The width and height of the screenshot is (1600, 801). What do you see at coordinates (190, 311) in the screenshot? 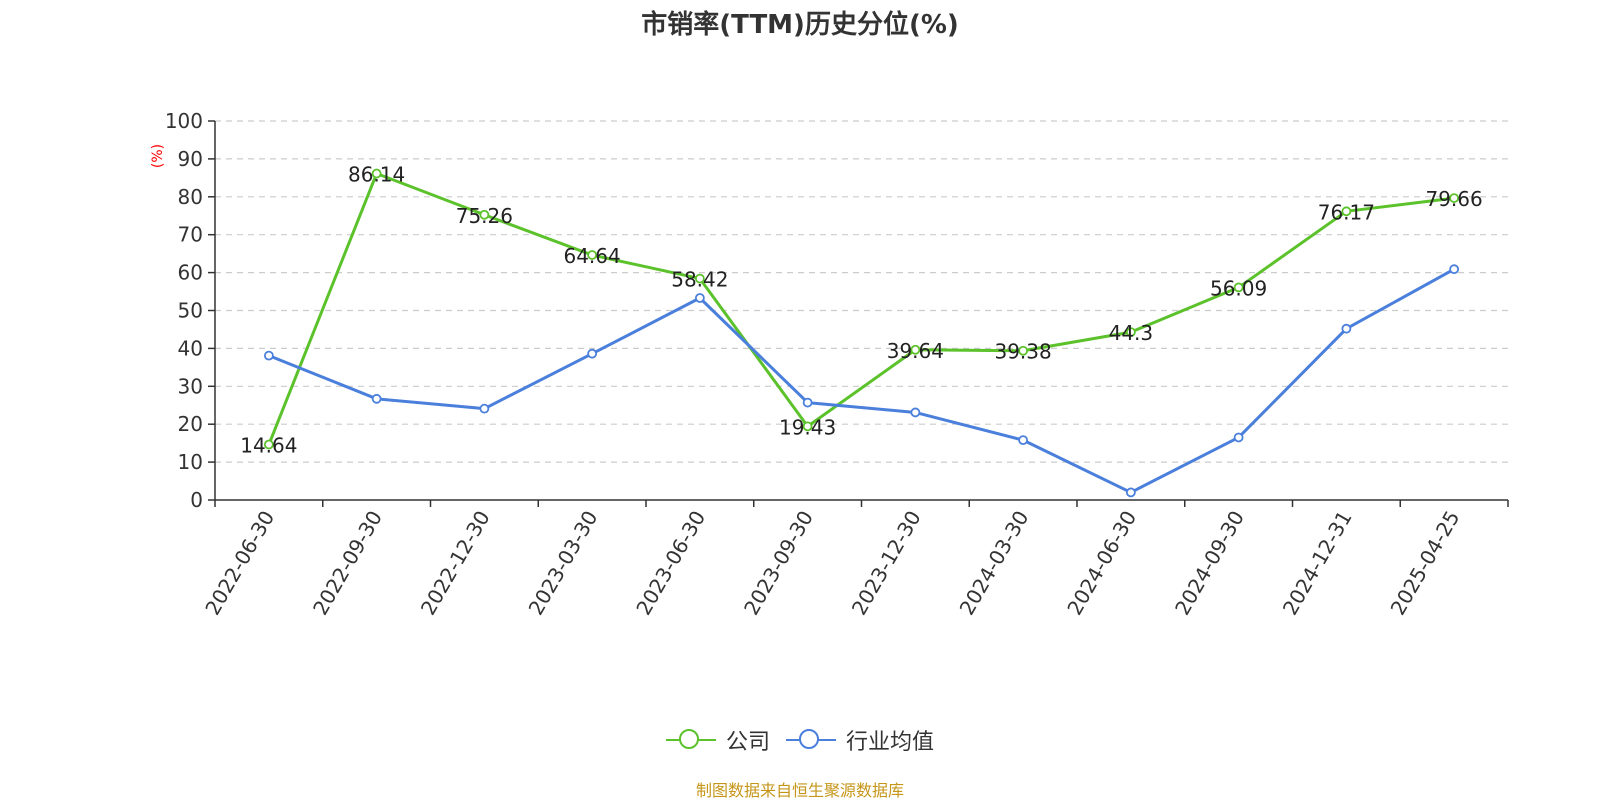
I see `y-tick-label: 50` at bounding box center [190, 311].